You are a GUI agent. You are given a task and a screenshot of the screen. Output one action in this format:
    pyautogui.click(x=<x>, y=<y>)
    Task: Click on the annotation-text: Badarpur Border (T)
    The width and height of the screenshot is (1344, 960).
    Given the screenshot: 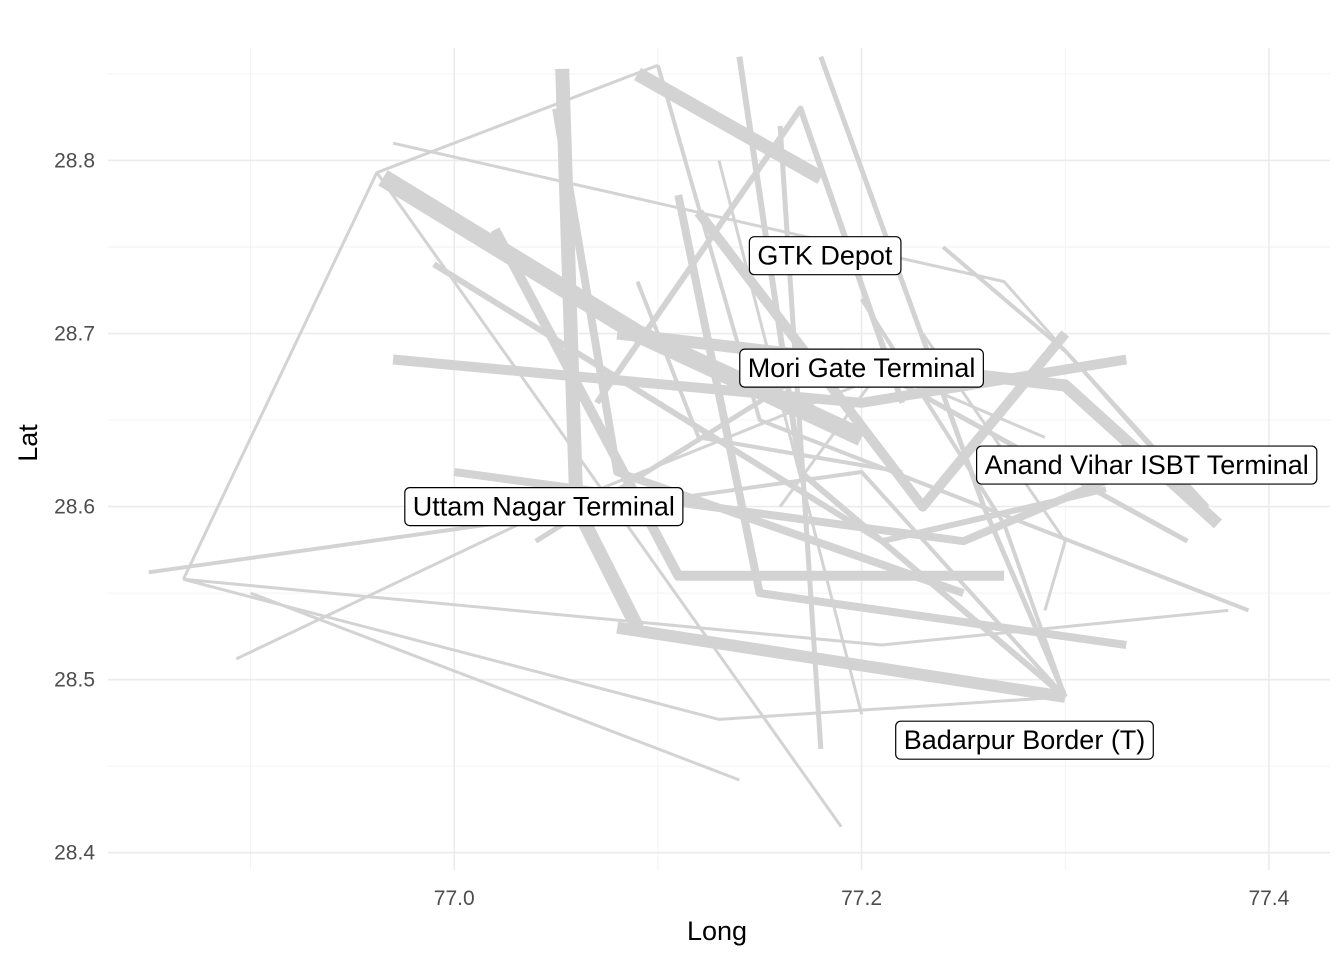 What is the action you would take?
    pyautogui.click(x=1025, y=740)
    